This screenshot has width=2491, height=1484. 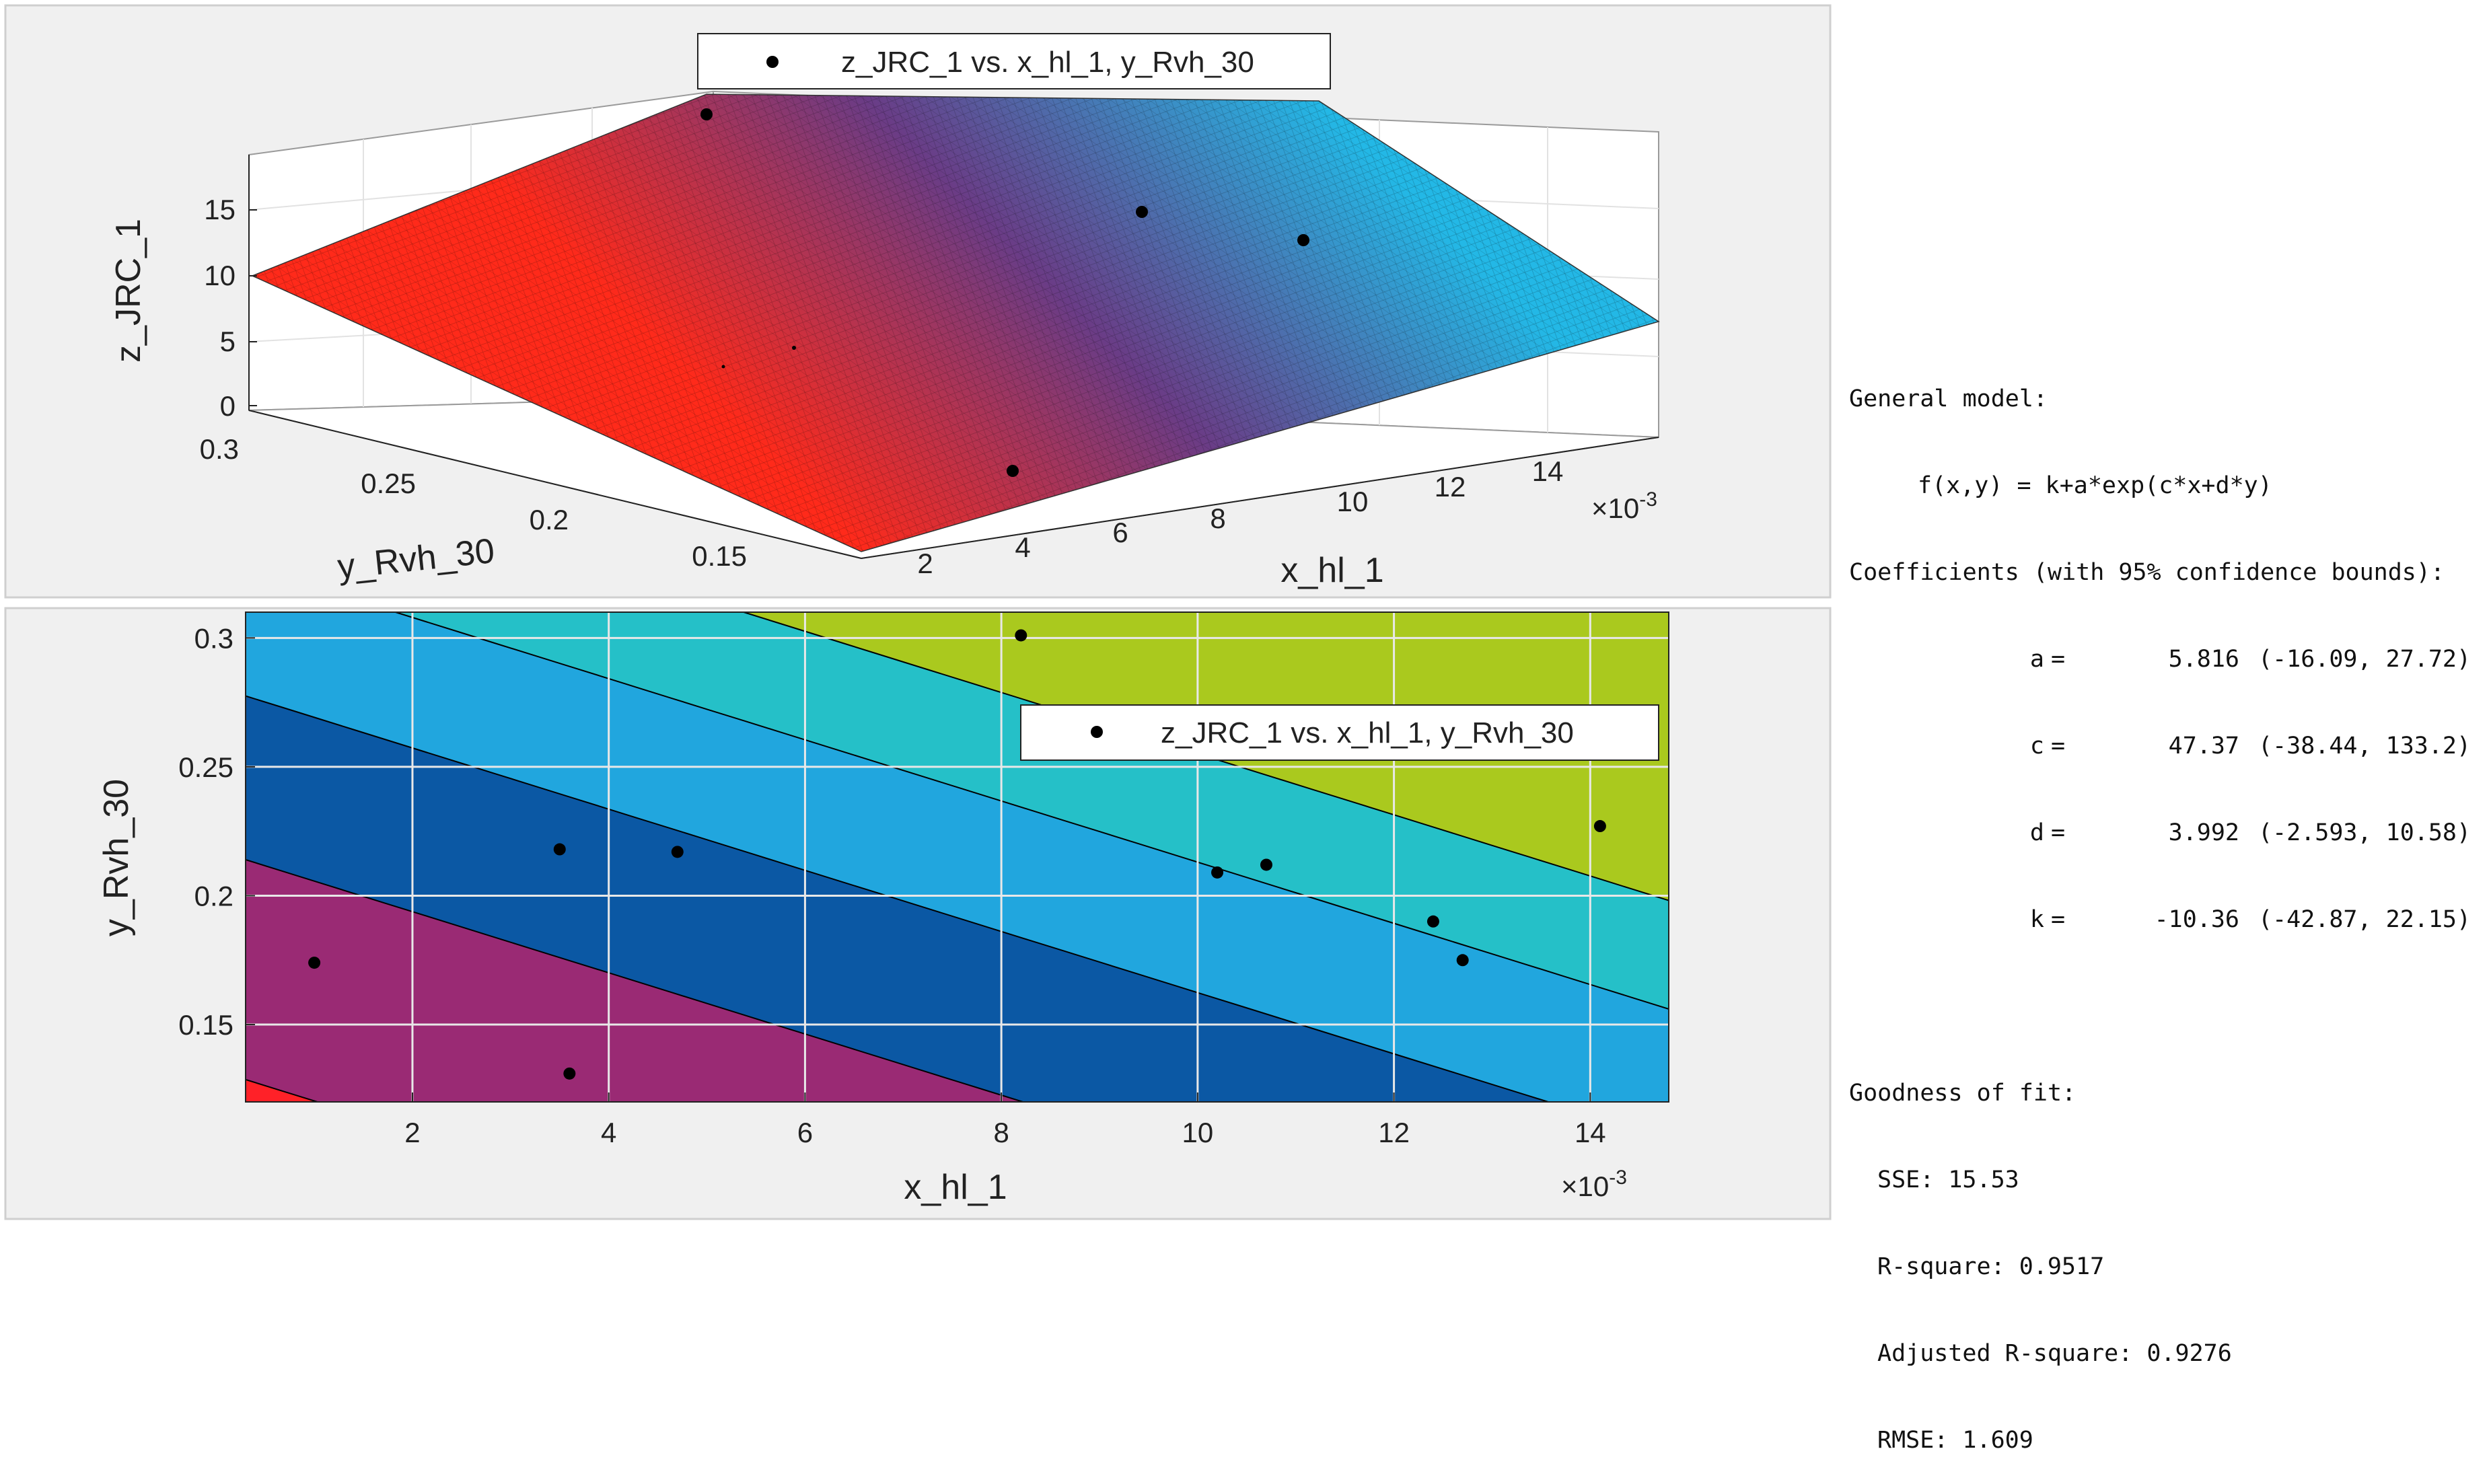 What do you see at coordinates (1368, 732) in the screenshot?
I see `contour-legend-label: z_JRC_1 vs. x_hl_1, y_Rvh_30` at bounding box center [1368, 732].